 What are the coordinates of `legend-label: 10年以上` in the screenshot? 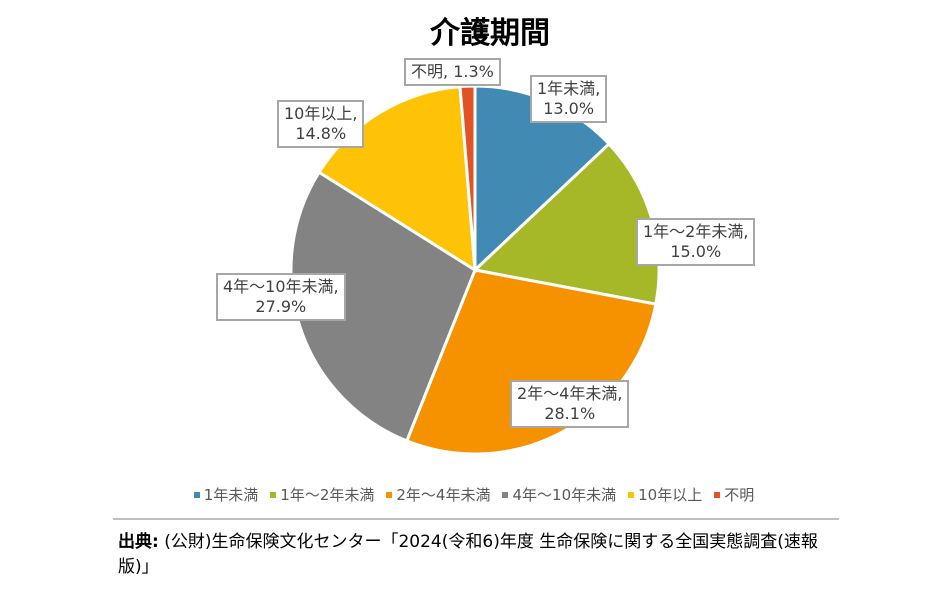 It's located at (670, 495).